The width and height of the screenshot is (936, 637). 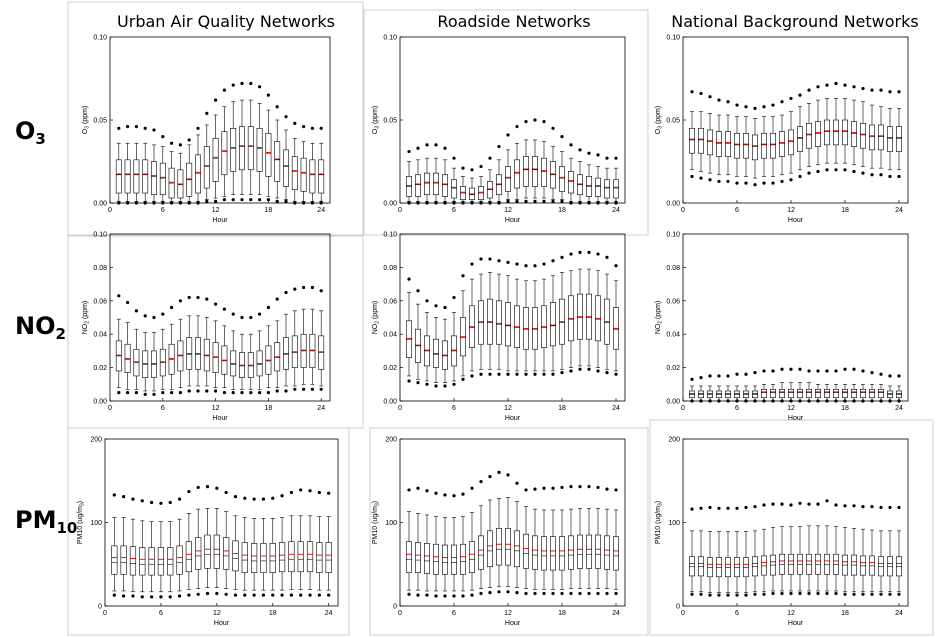 What do you see at coordinates (40, 327) in the screenshot?
I see `row-label-no2: NO2` at bounding box center [40, 327].